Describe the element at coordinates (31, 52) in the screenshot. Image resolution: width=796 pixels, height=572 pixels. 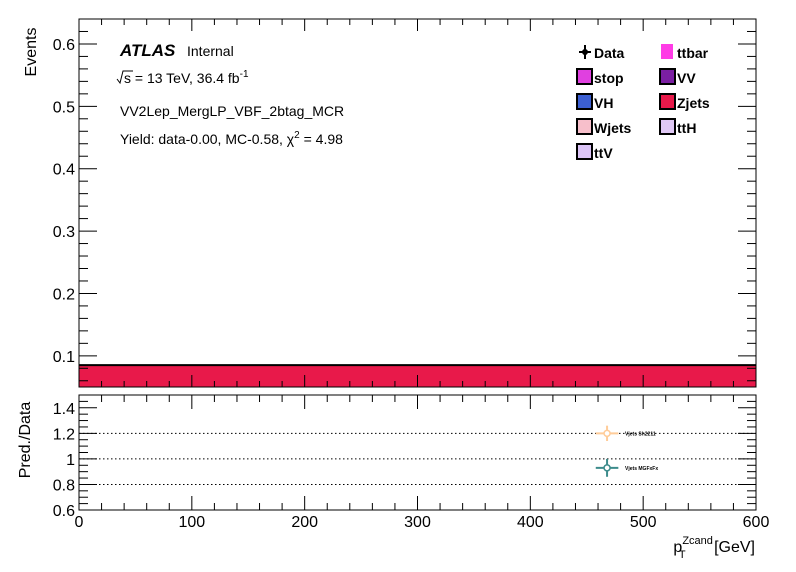
I see `y-axis-label: Events` at that location.